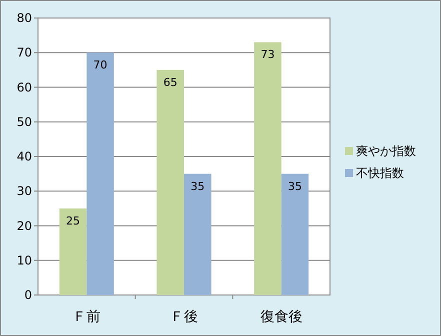 The height and width of the screenshot is (336, 441). I want to click on ytick: 0, so click(28, 295).